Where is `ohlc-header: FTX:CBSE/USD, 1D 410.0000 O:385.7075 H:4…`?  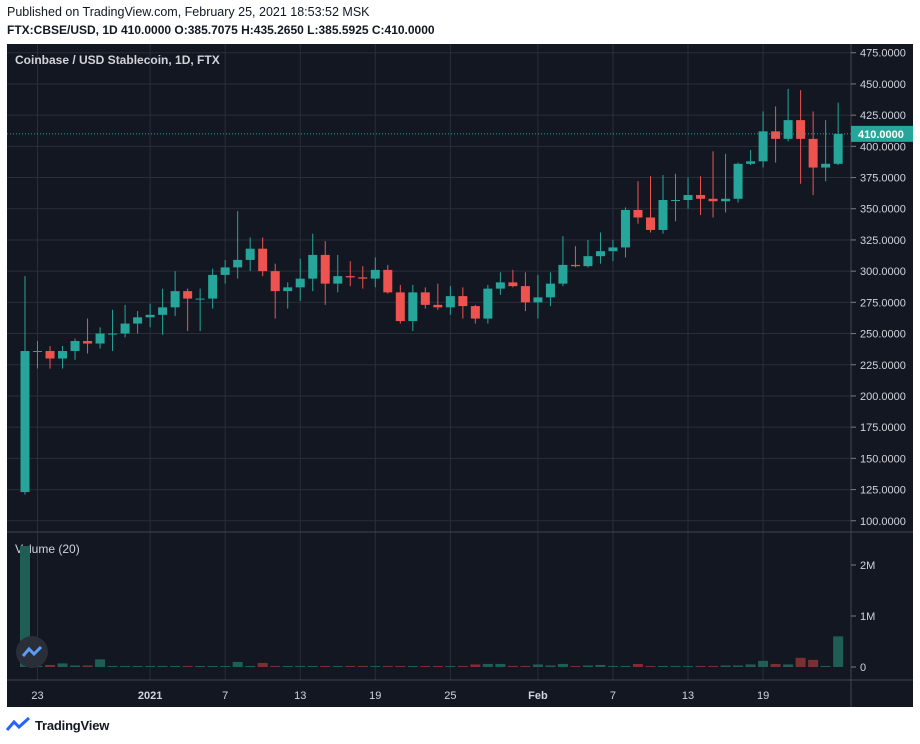
ohlc-header: FTX:CBSE/USD, 1D 410.0000 O:385.7075 H:4… is located at coordinates (221, 30).